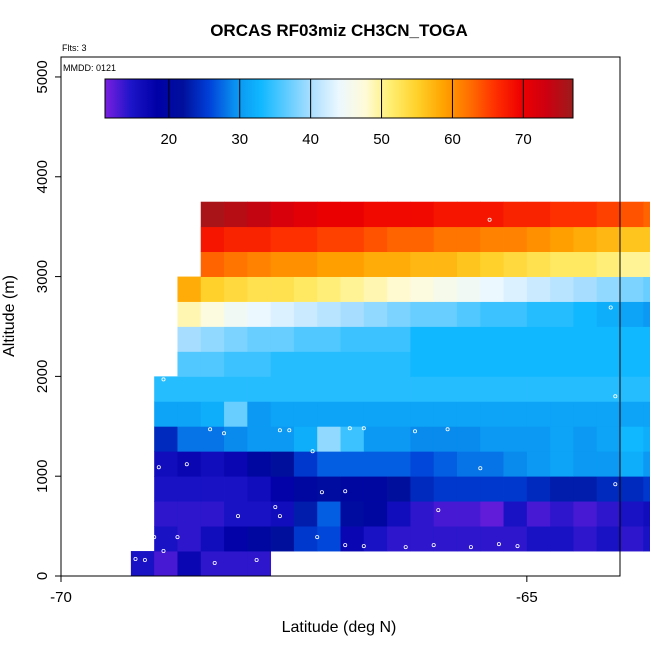  I want to click on chart-title: ORCAS RF03miz CH3CN_TOGA, so click(339, 30).